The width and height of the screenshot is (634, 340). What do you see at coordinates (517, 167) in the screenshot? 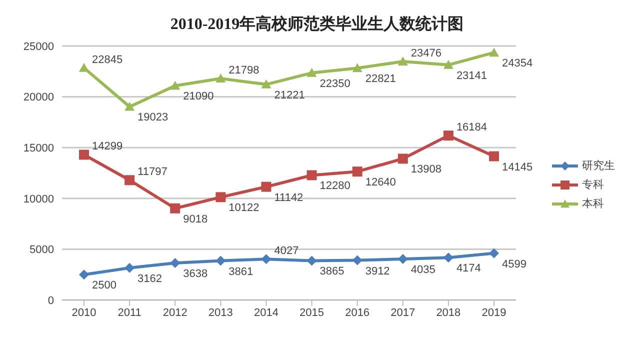
I see `data-label: 14145` at bounding box center [517, 167].